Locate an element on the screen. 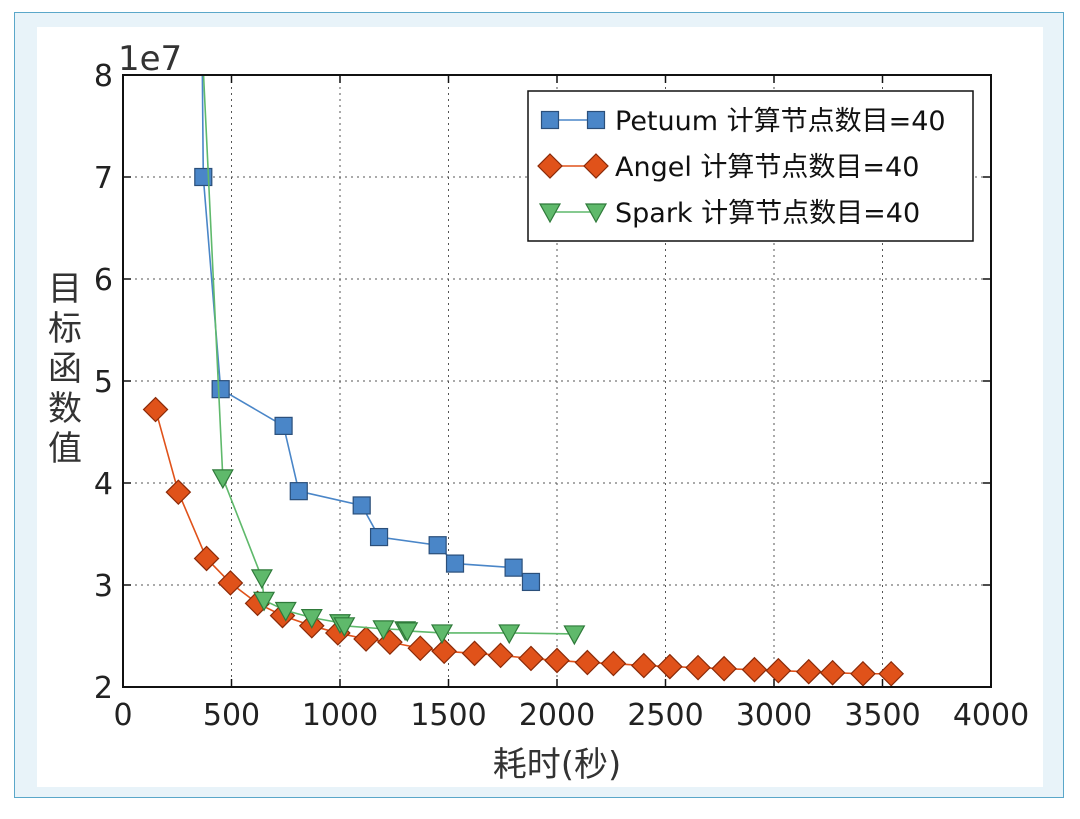  legend-entry: Petuum 计算节点数目=40 is located at coordinates (743, 121).